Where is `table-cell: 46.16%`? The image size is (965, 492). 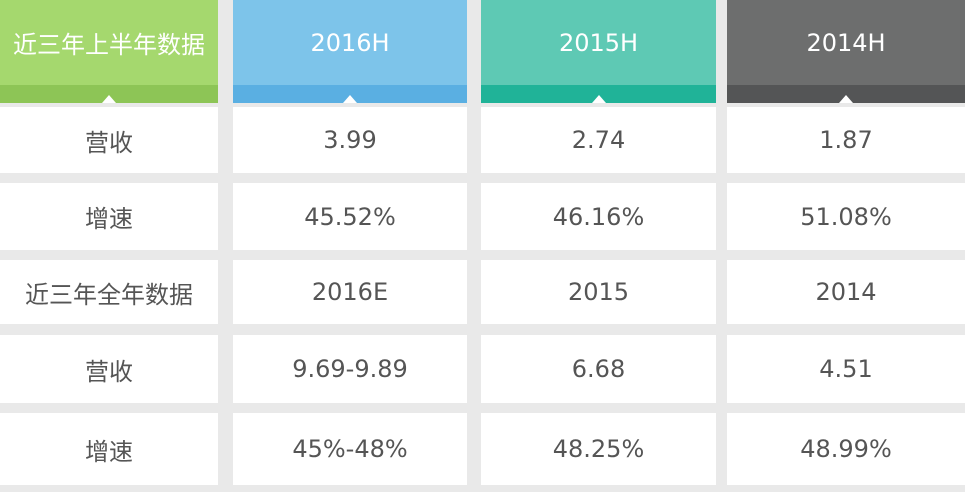 table-cell: 46.16% is located at coordinates (598, 216).